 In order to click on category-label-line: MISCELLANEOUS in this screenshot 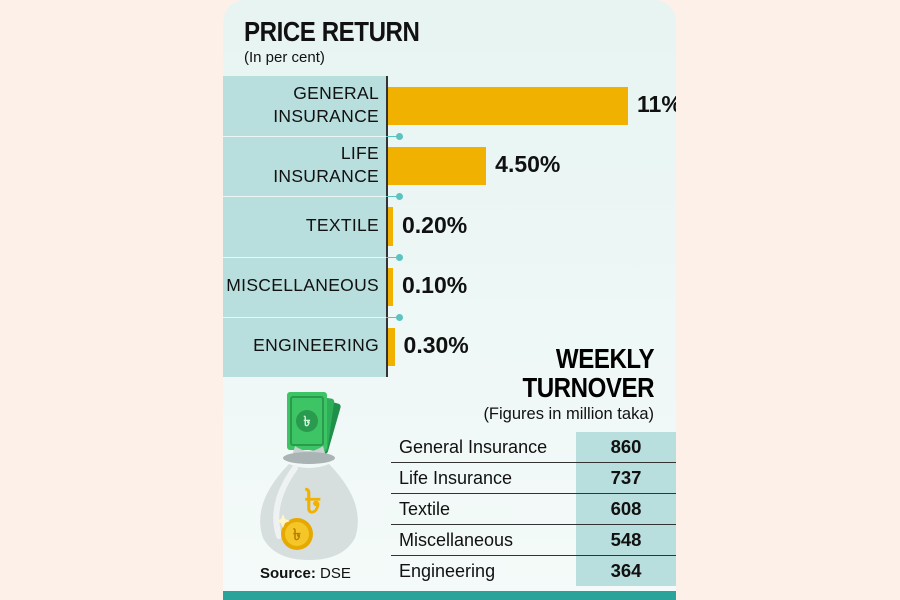, I will do `click(302, 285)`.